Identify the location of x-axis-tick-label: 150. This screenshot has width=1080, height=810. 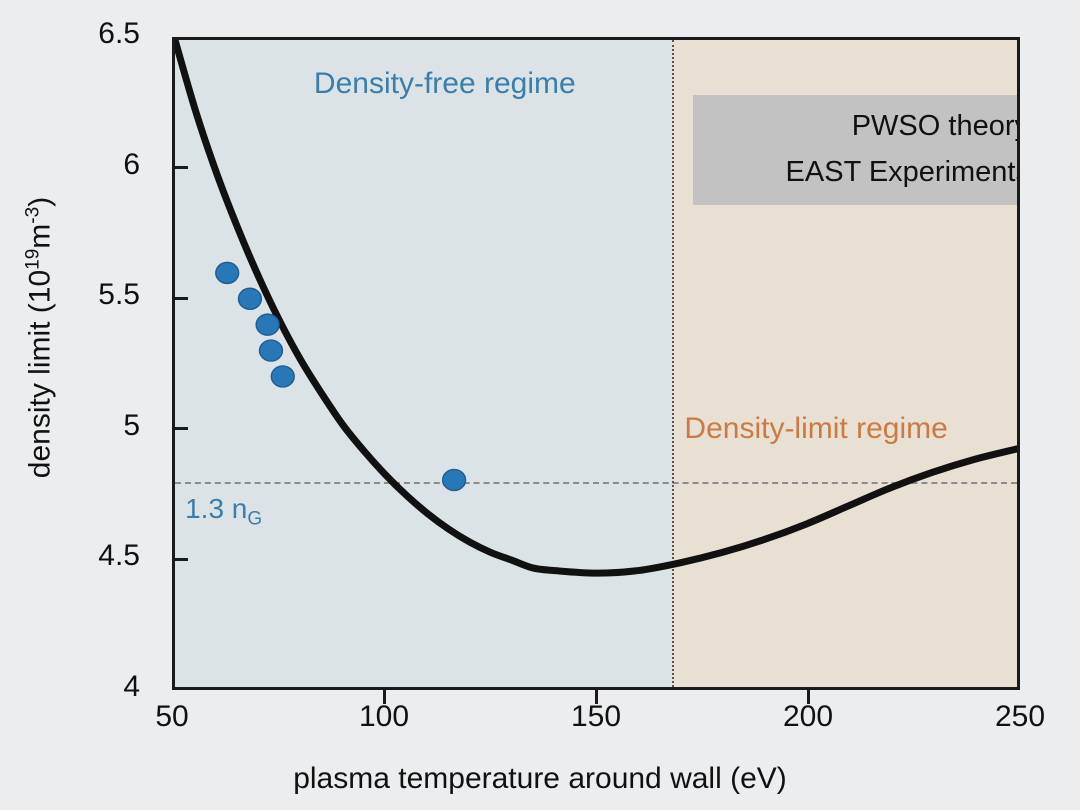
(596, 716).